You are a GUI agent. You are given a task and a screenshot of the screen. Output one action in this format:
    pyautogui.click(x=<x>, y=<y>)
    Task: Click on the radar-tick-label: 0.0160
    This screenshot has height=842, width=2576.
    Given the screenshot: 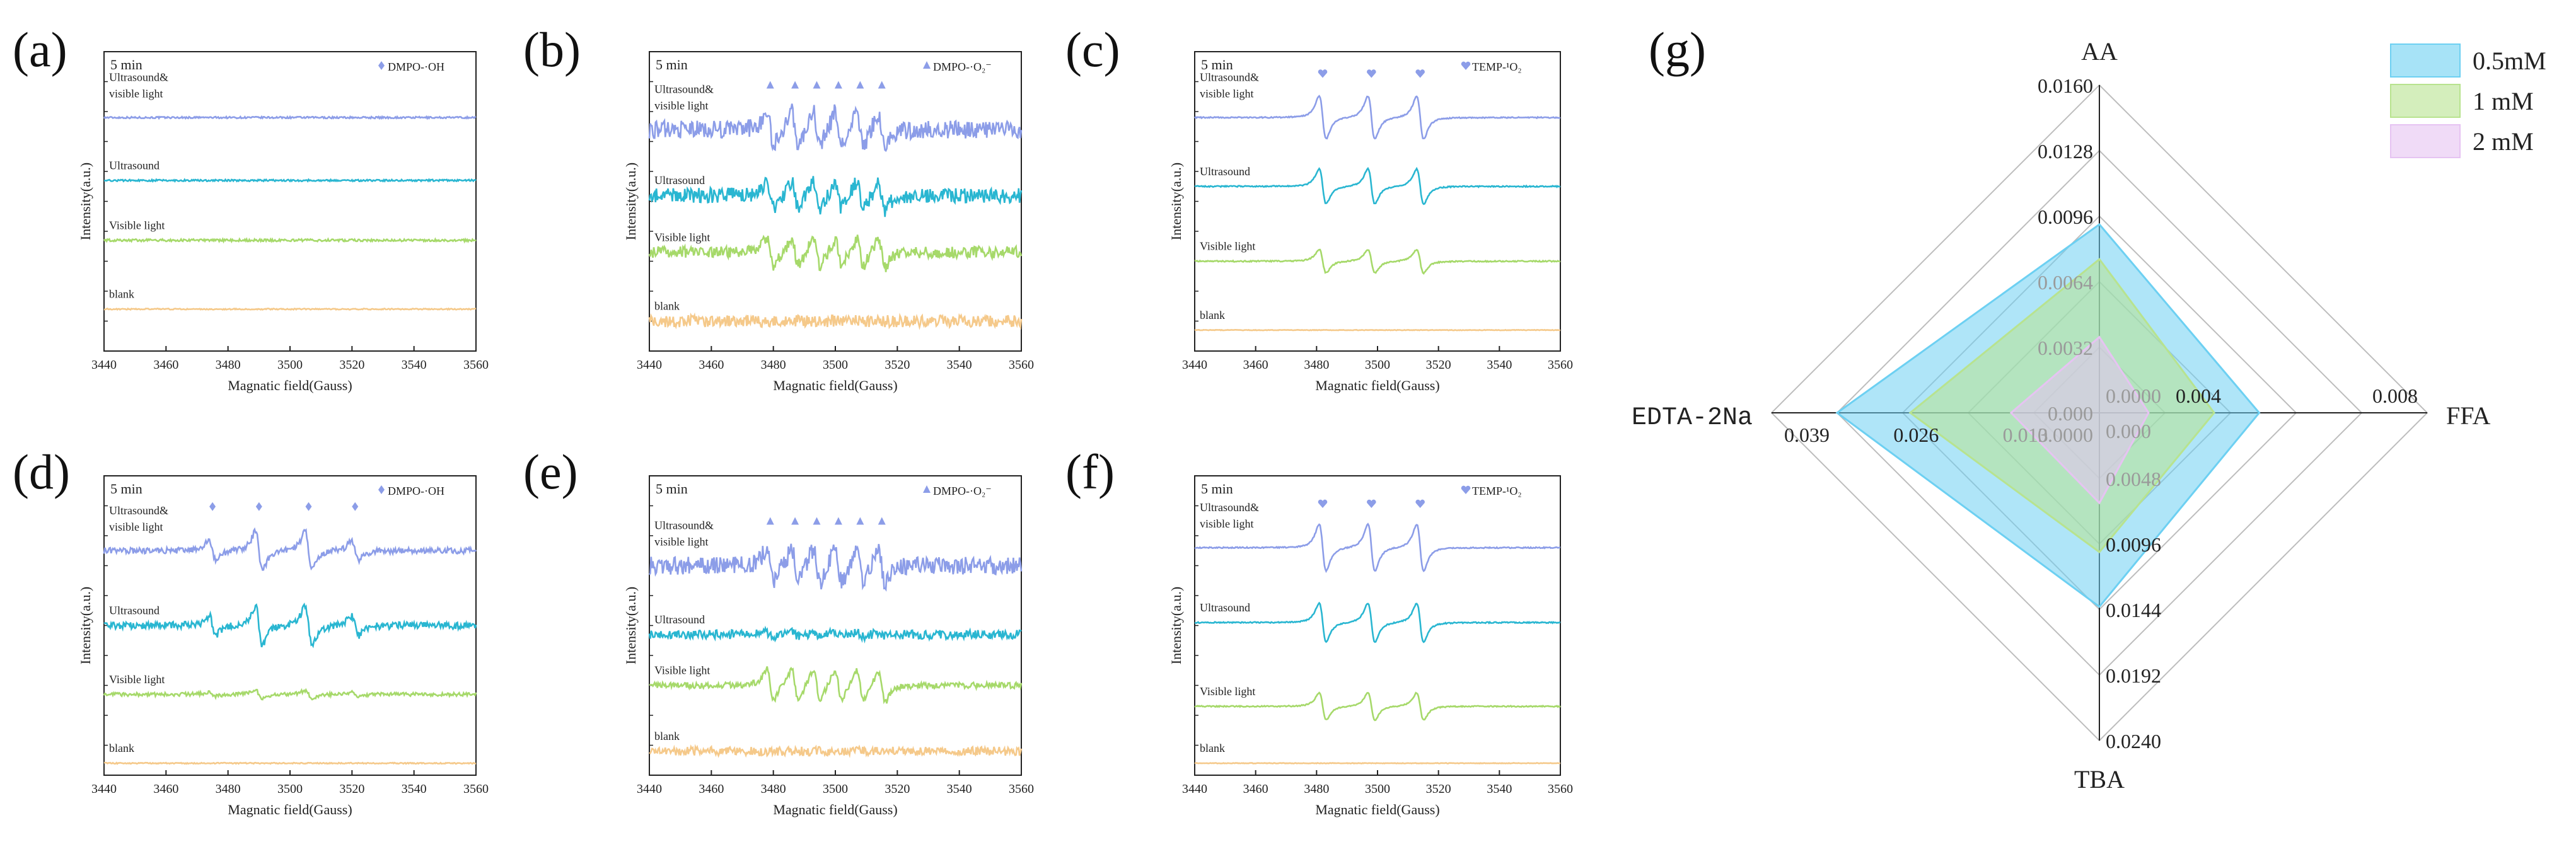 What is the action you would take?
    pyautogui.click(x=2065, y=85)
    